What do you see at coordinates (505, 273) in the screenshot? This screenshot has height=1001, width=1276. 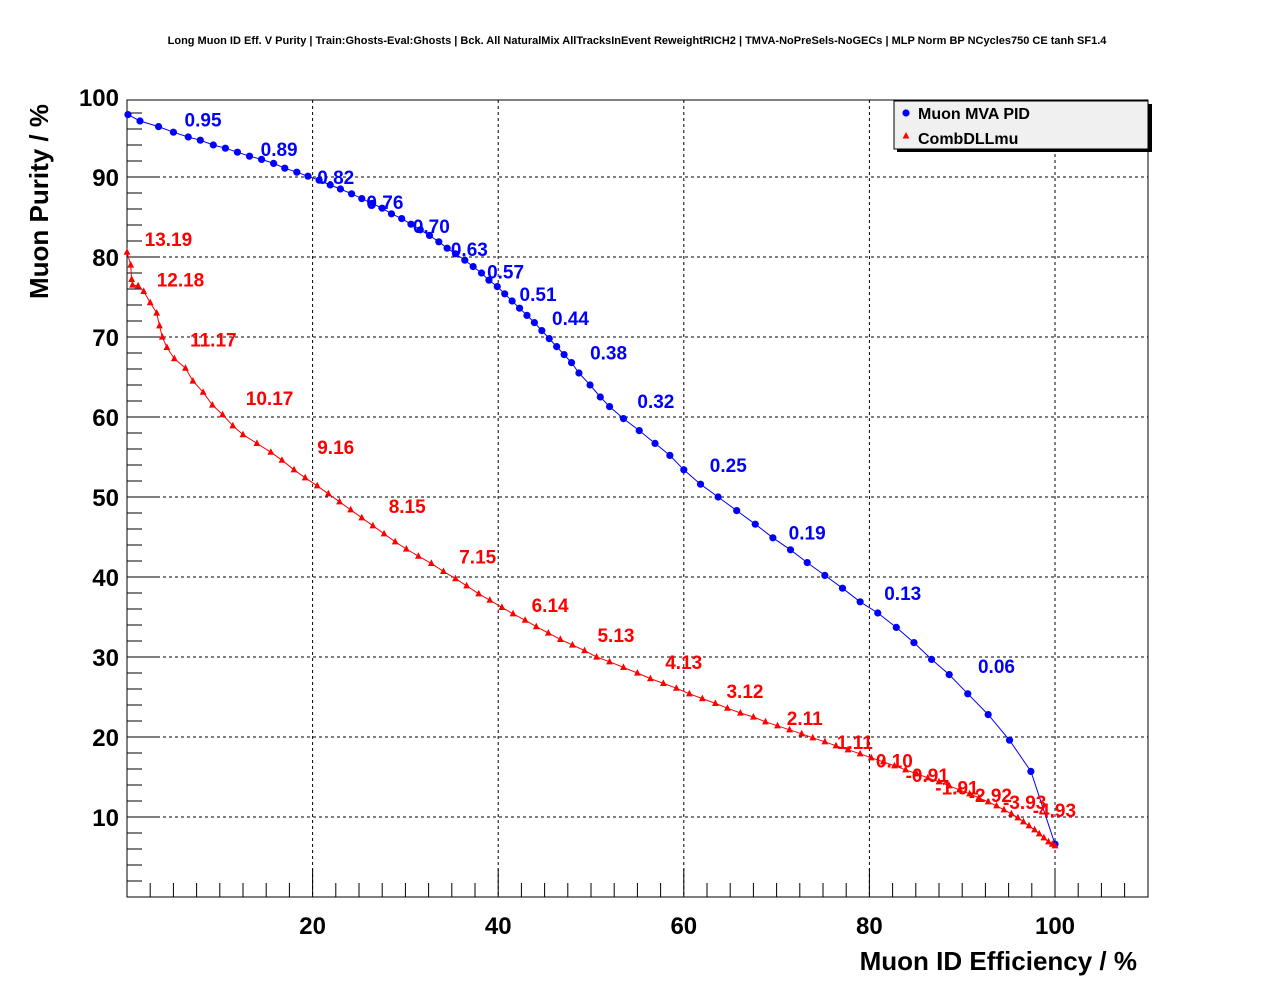 I see `data-label: 0.57` at bounding box center [505, 273].